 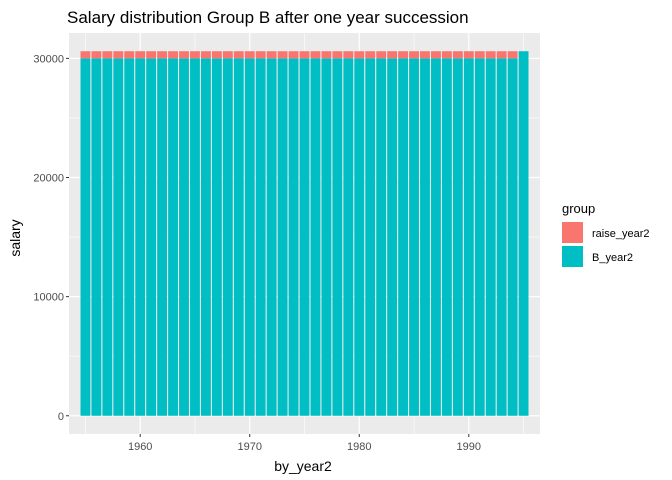 What do you see at coordinates (436, 237) in the screenshot?
I see `bar-B_year2-1987` at bounding box center [436, 237].